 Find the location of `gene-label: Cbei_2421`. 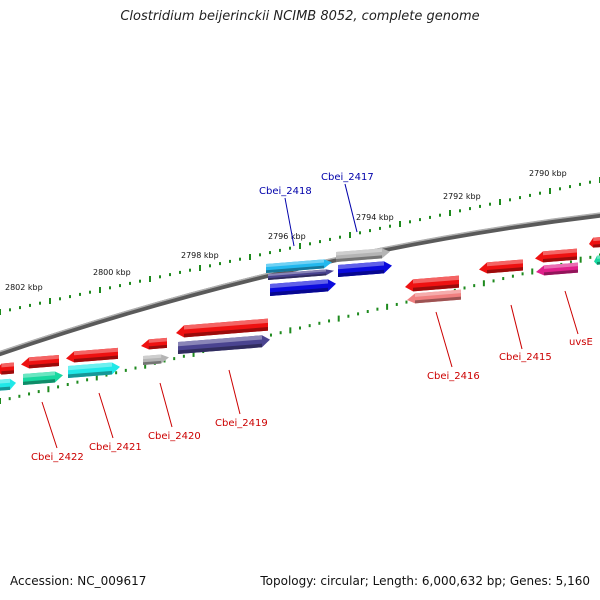

gene-label: Cbei_2421 is located at coordinates (115, 447).